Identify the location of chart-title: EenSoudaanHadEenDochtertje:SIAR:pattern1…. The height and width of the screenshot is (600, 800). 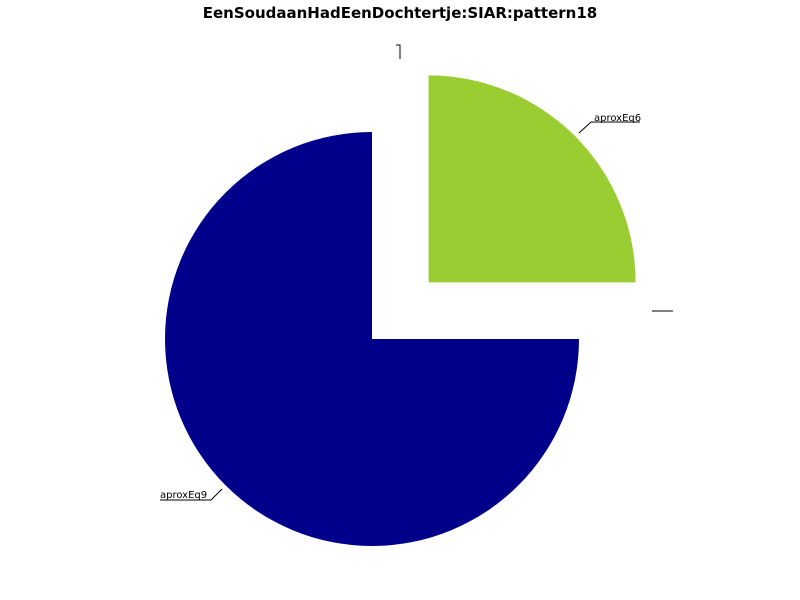
(400, 13).